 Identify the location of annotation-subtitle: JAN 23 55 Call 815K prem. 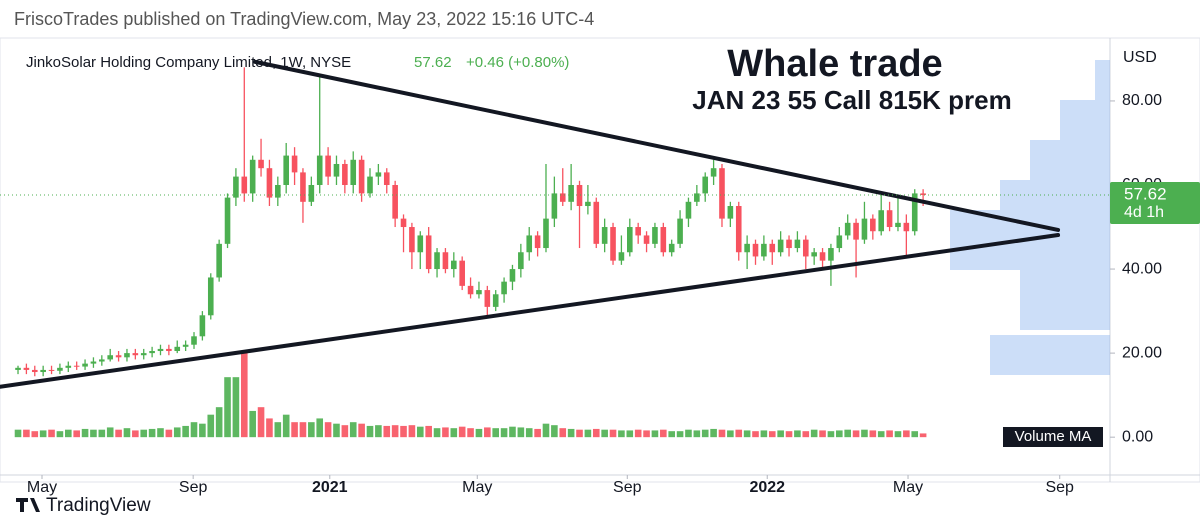
(851, 100).